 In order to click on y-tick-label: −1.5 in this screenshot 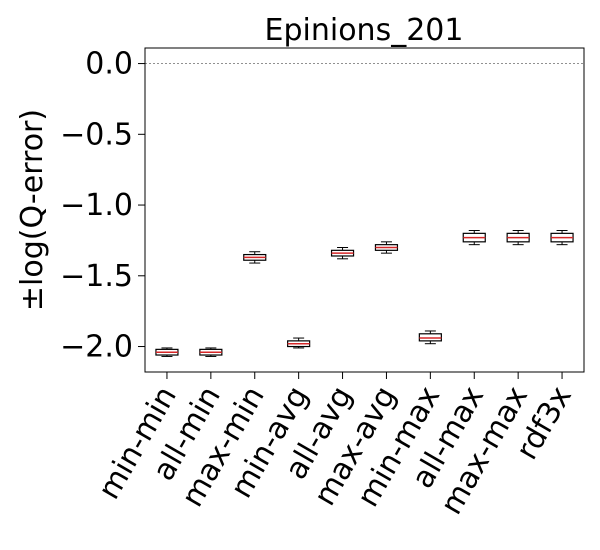, I will do `click(96, 276)`.